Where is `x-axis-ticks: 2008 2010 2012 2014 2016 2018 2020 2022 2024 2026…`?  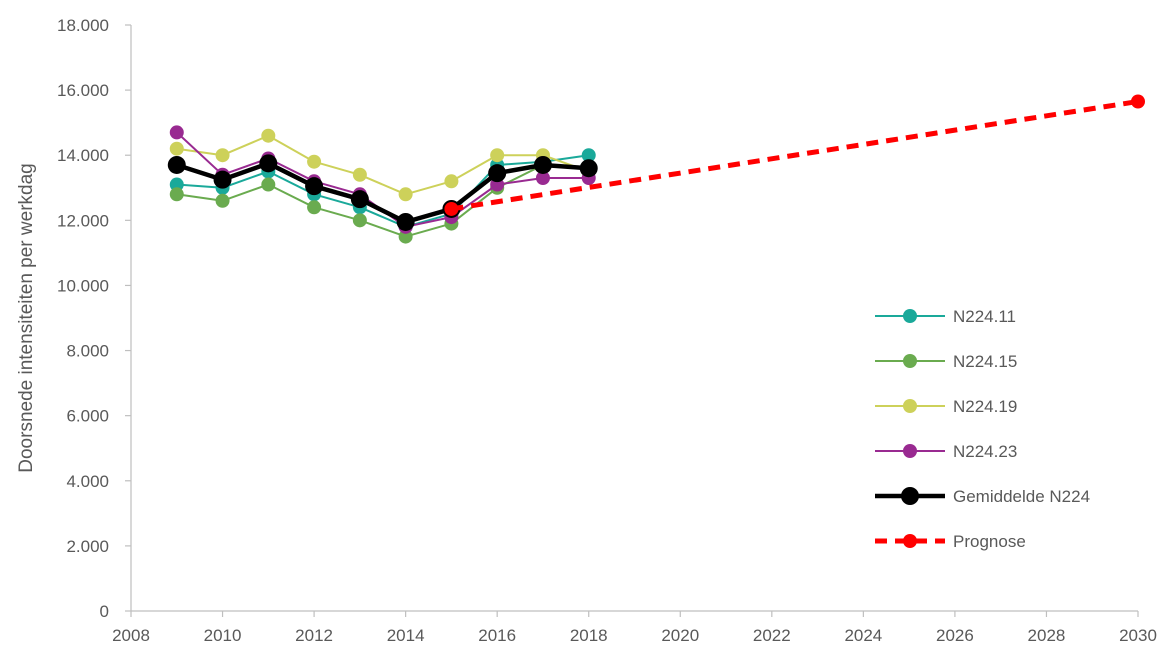 x-axis-ticks: 2008 2010 2012 2014 2016 2018 2020 2022 2024 2026… is located at coordinates (634, 628).